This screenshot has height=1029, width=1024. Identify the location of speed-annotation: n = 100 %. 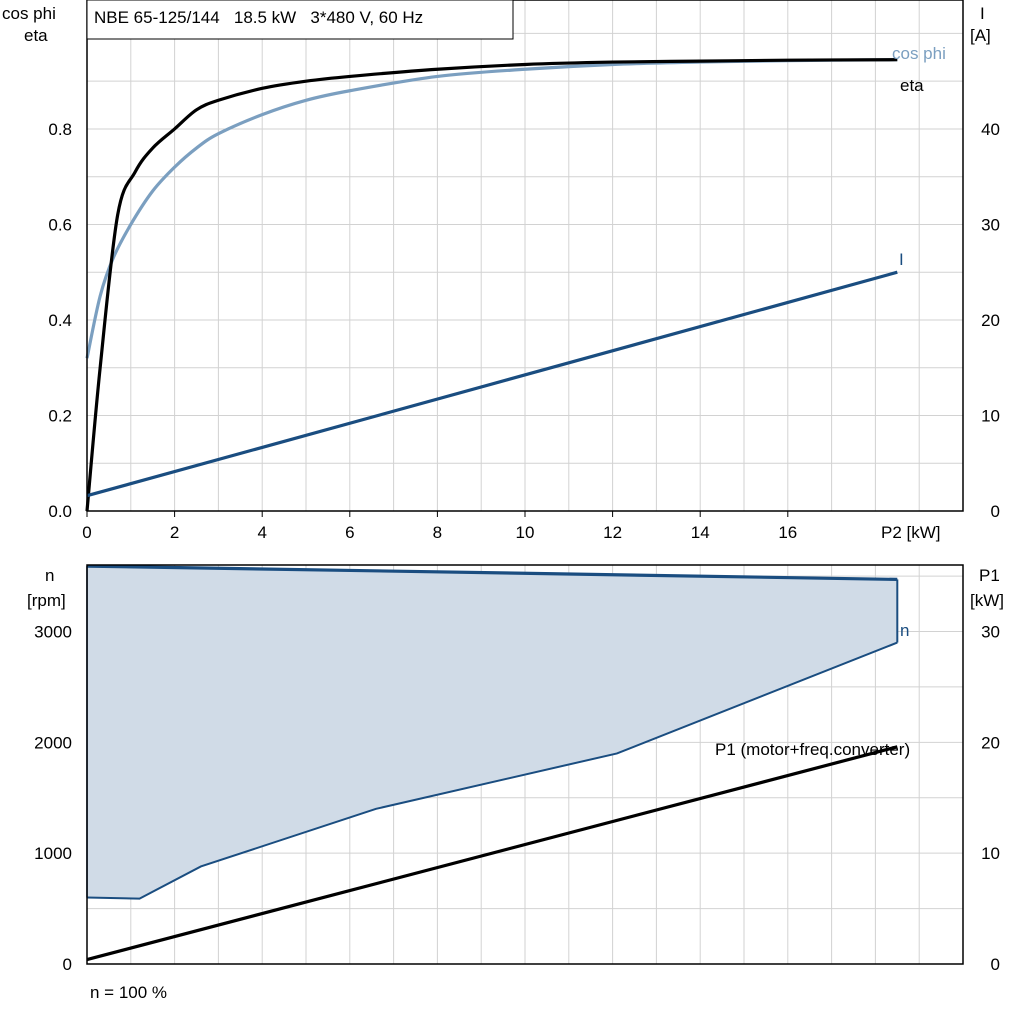
(128, 992).